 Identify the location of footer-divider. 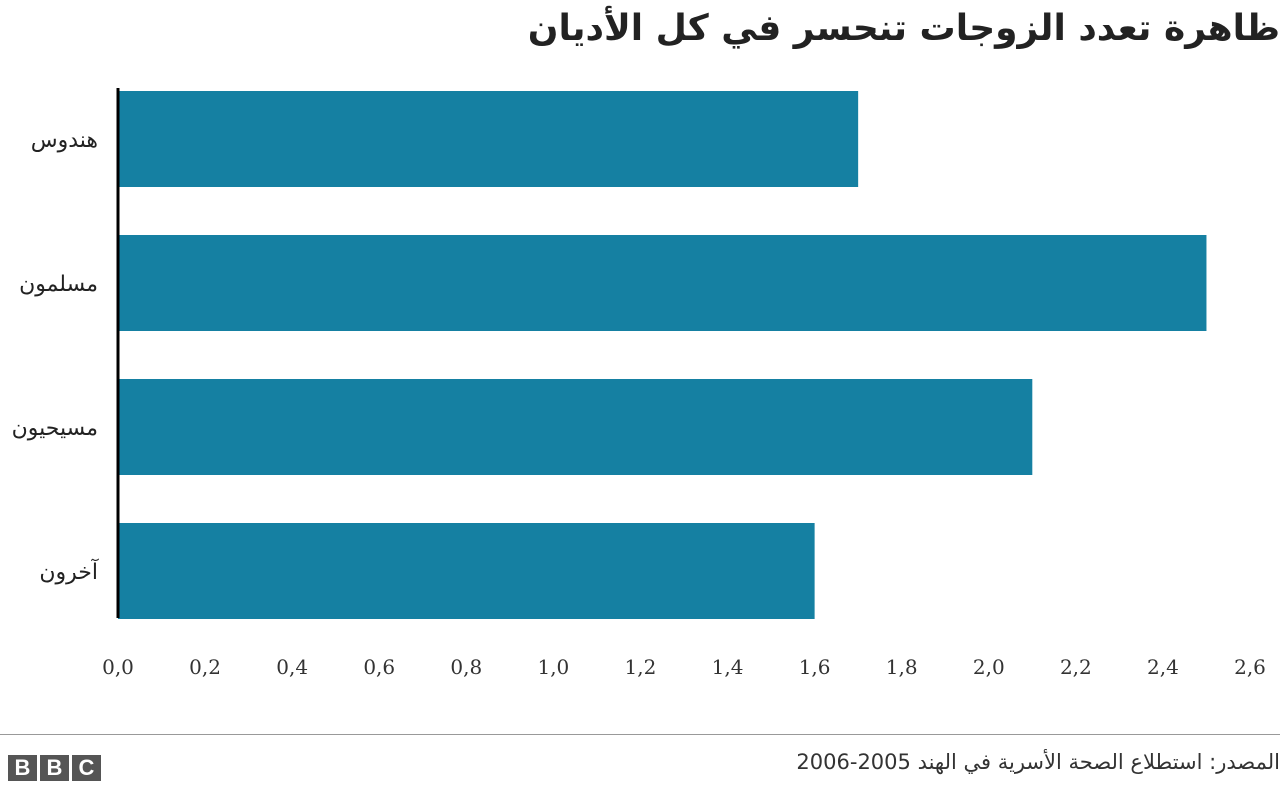
(640, 734).